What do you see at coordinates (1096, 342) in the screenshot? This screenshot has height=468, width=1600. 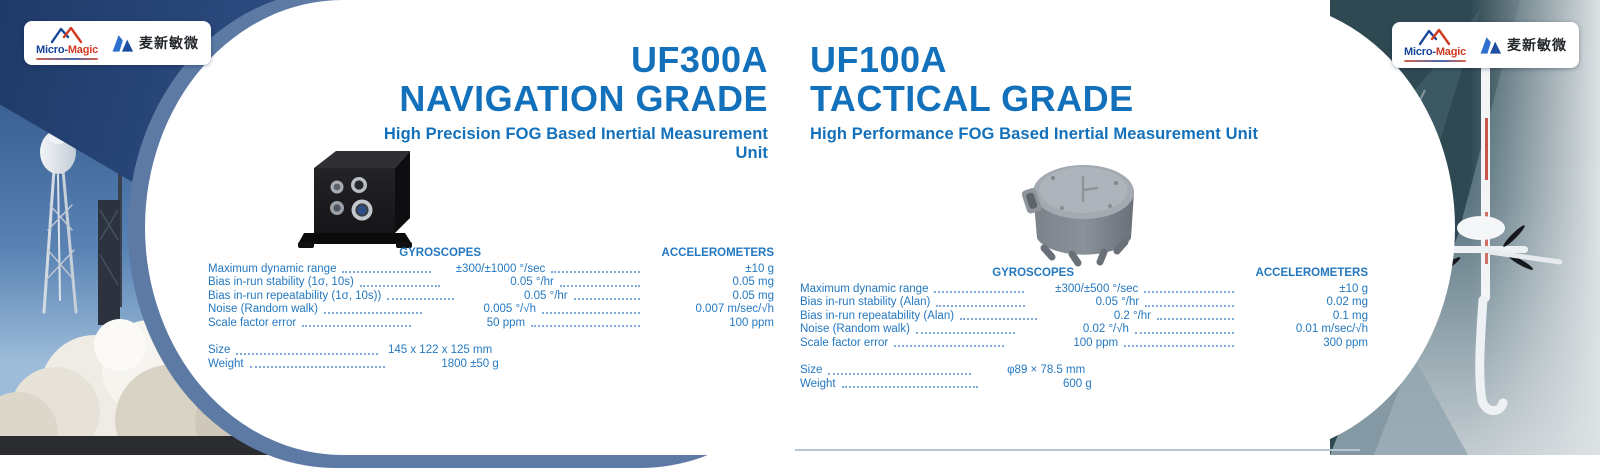 I see `gyro-value: 100 ppm` at bounding box center [1096, 342].